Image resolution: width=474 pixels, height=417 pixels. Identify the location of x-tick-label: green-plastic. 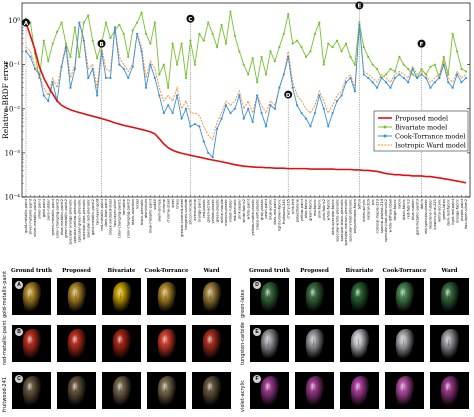
(217, 210).